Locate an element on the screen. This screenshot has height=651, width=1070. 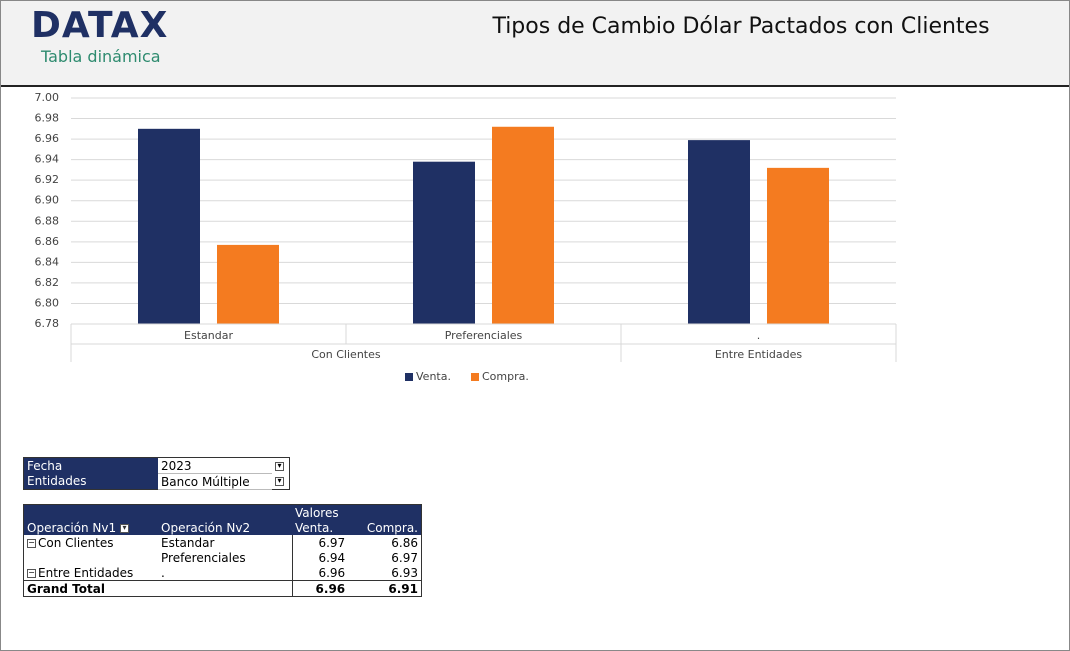
column-header-text: Operación Nv1 is located at coordinates (72, 527).